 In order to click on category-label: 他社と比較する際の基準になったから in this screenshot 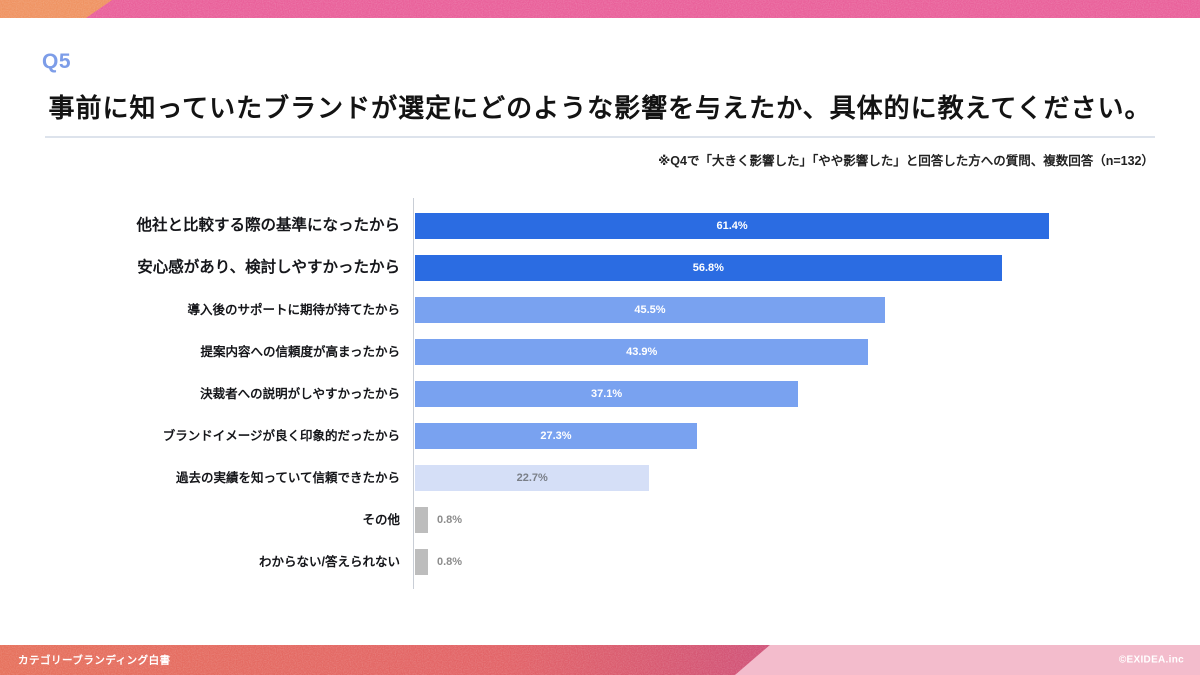, I will do `click(268, 225)`.